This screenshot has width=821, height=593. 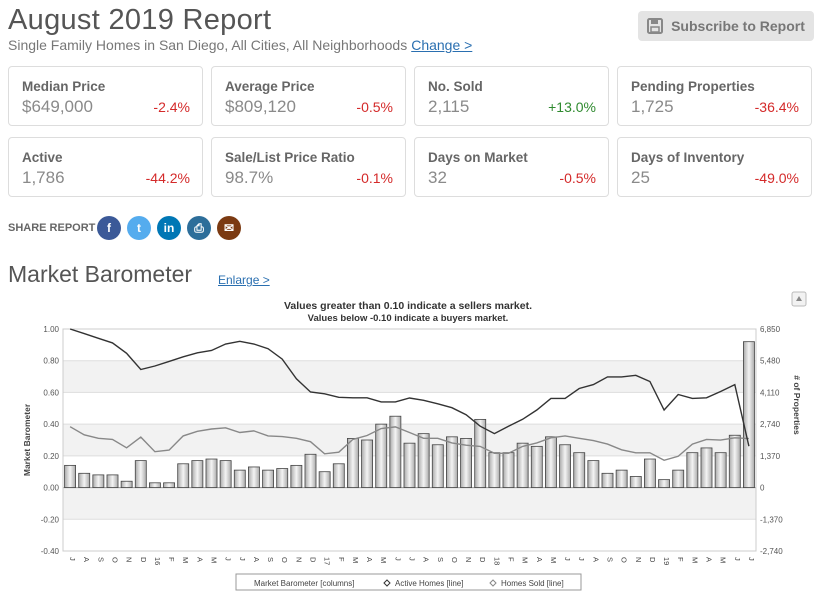 I want to click on stat-label: No. Sold, so click(x=455, y=86).